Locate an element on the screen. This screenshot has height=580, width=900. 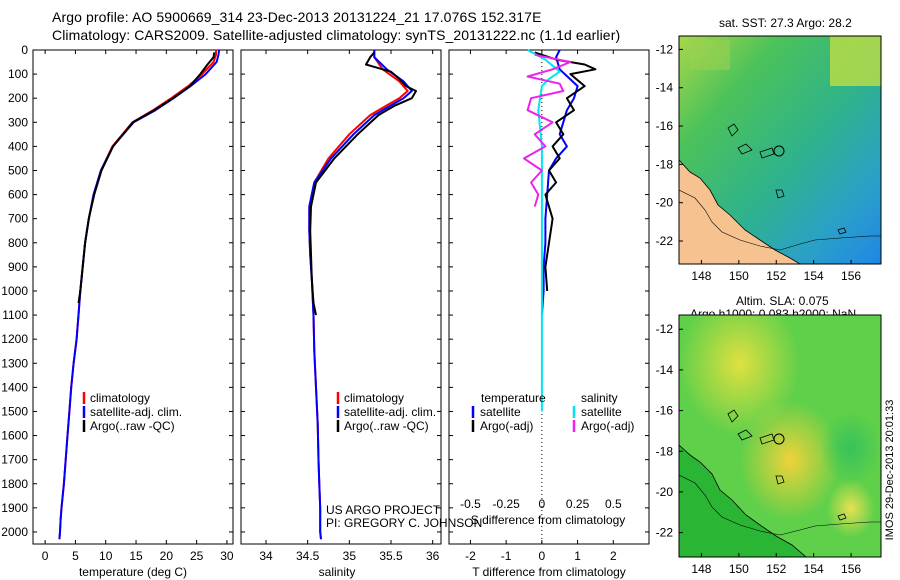
depth-tick-label: 400 is located at coordinates (18, 146).